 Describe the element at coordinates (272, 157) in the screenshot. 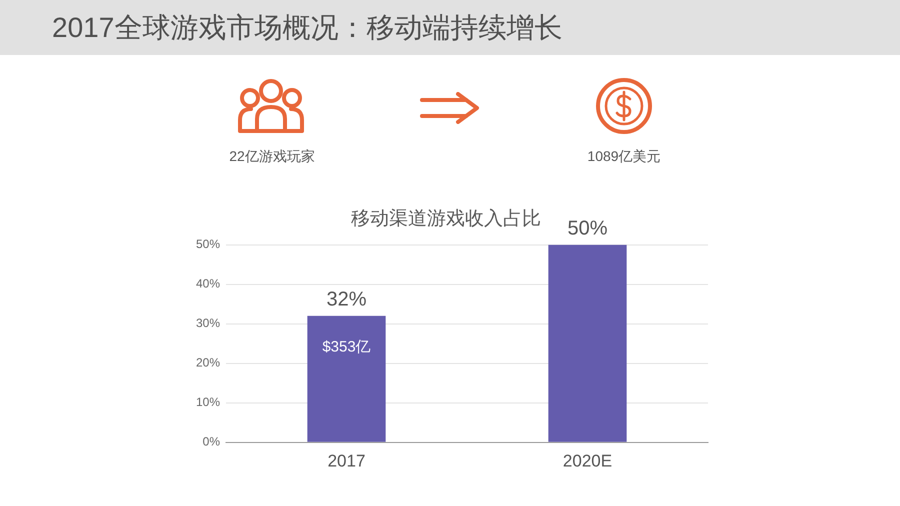

I see `text: 22亿游戏玩家` at that location.